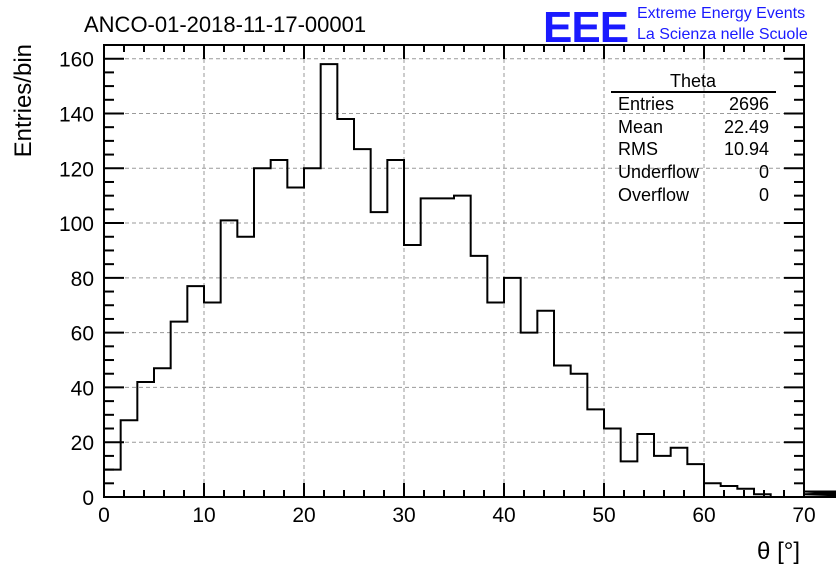 Image resolution: width=836 pixels, height=572 pixels. Describe the element at coordinates (82, 334) in the screenshot. I see `y-tick-label: 60` at that location.